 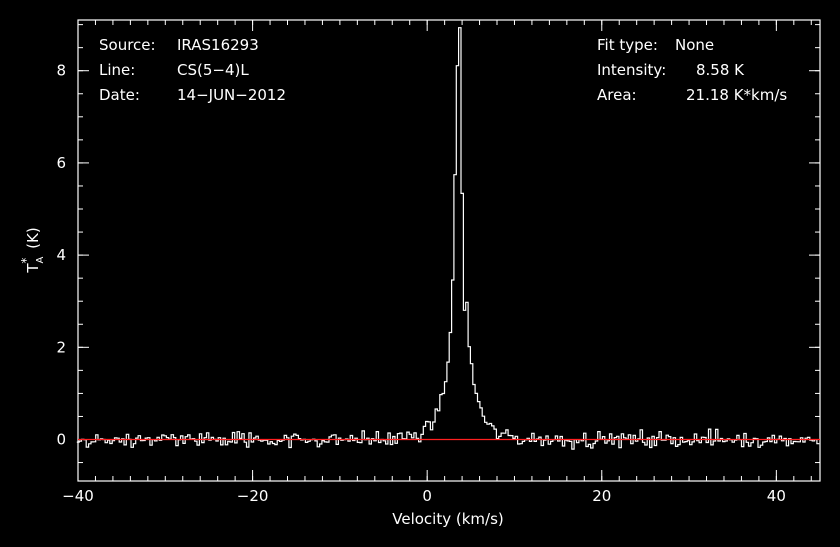 I want to click on date-label: Date:, so click(x=119, y=95).